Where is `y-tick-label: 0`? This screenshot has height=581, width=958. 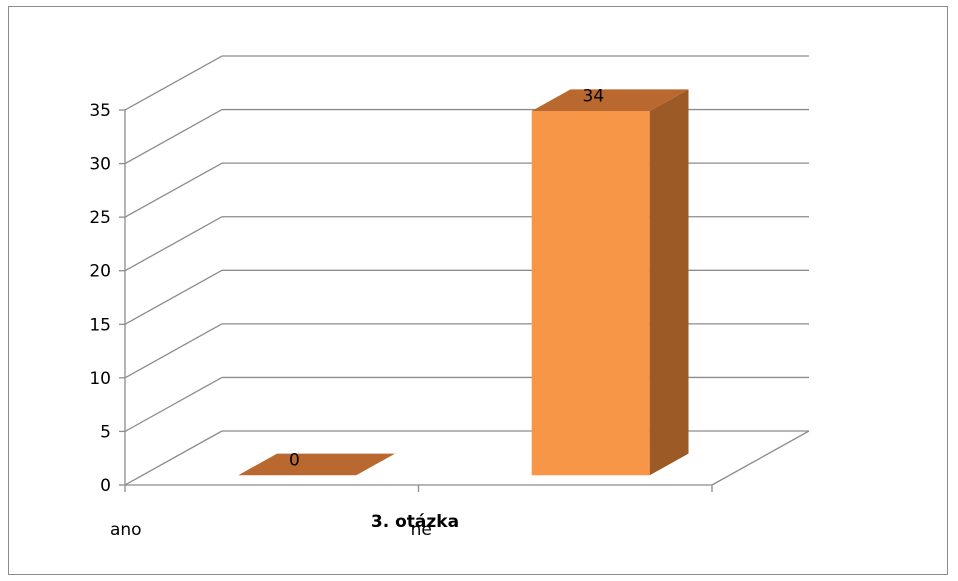
y-tick-label: 0 is located at coordinates (105, 486).